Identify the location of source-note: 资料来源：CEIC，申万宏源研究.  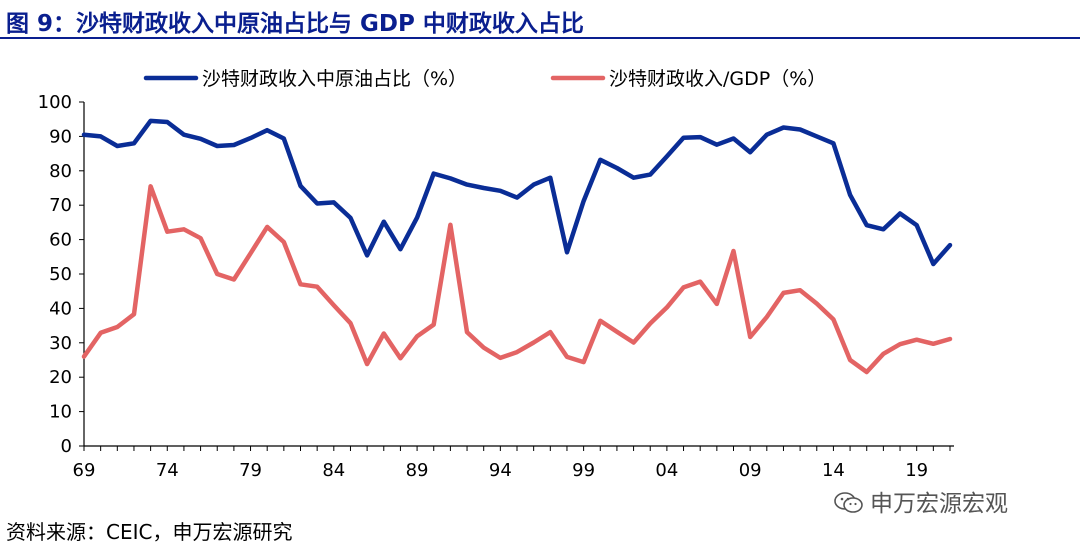
(149, 532).